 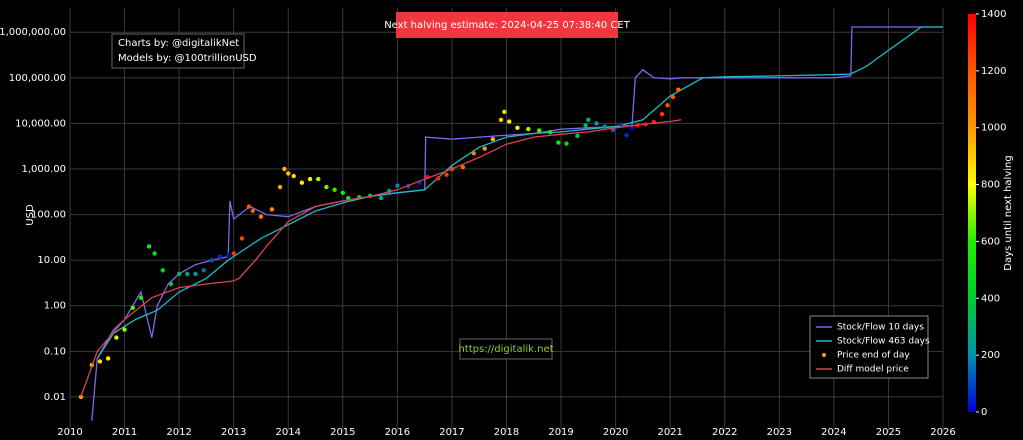 I want to click on x-tick-label: 2025, so click(x=888, y=432).